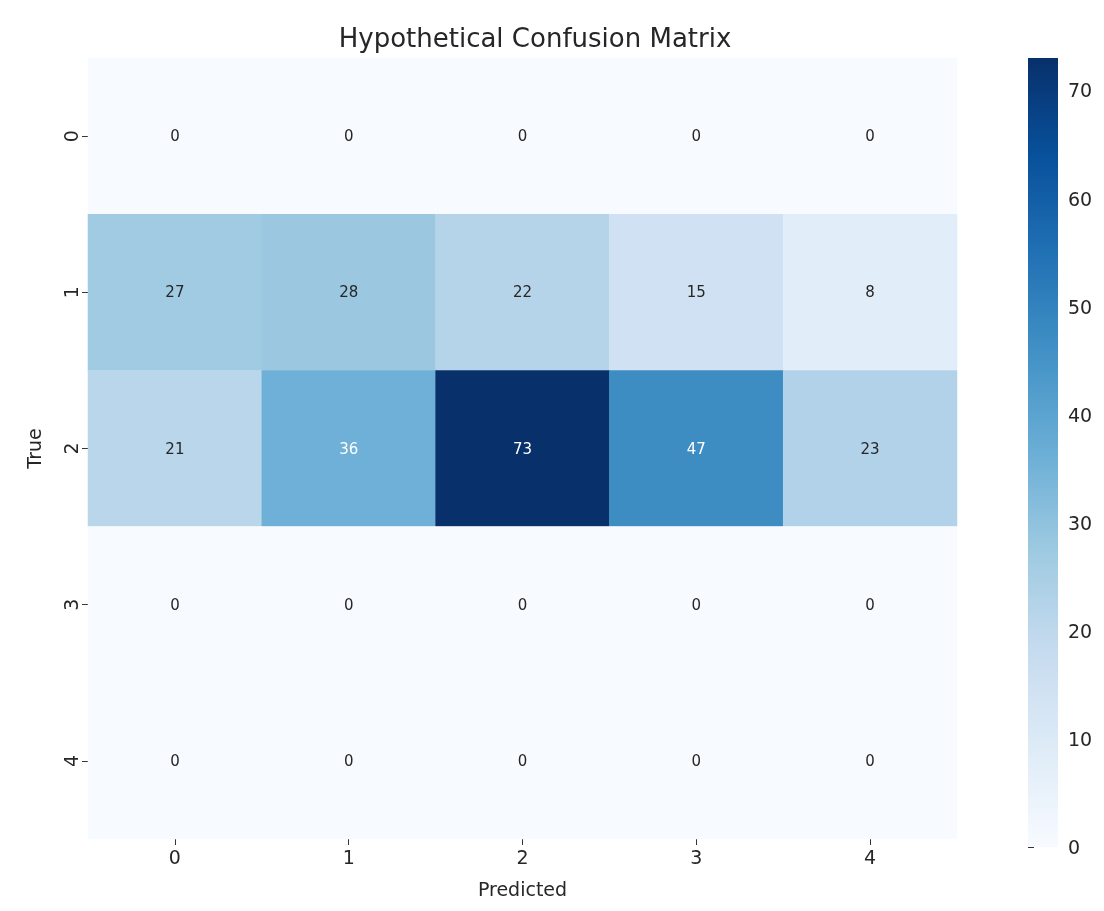  What do you see at coordinates (1080, 414) in the screenshot?
I see `color-bar-label: 40` at bounding box center [1080, 414].